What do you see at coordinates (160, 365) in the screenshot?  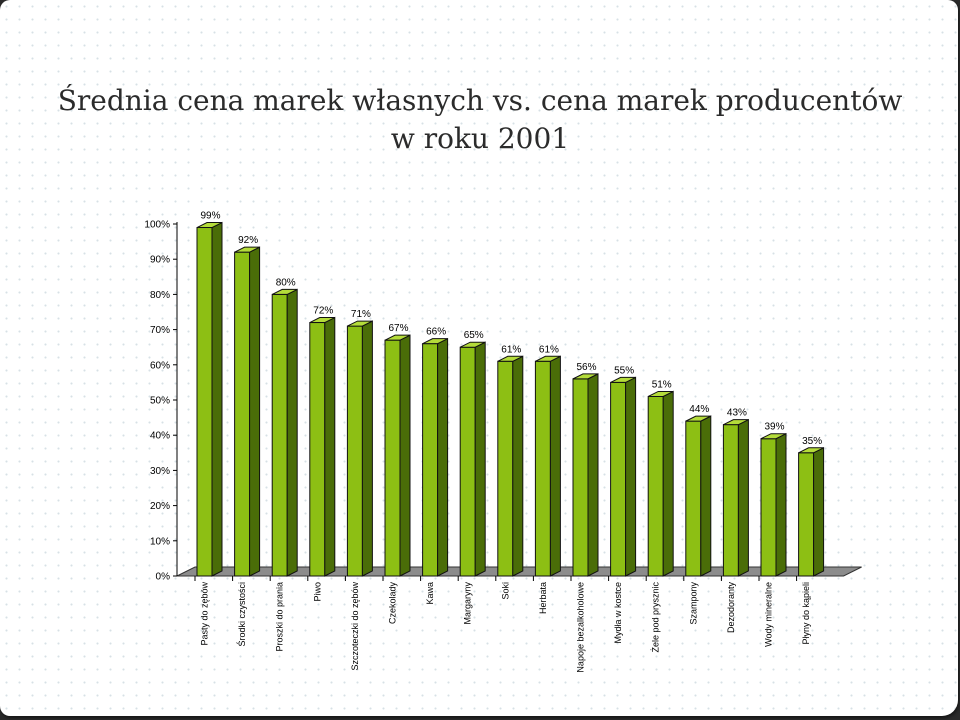 I see `y-tick-label: 60%` at bounding box center [160, 365].